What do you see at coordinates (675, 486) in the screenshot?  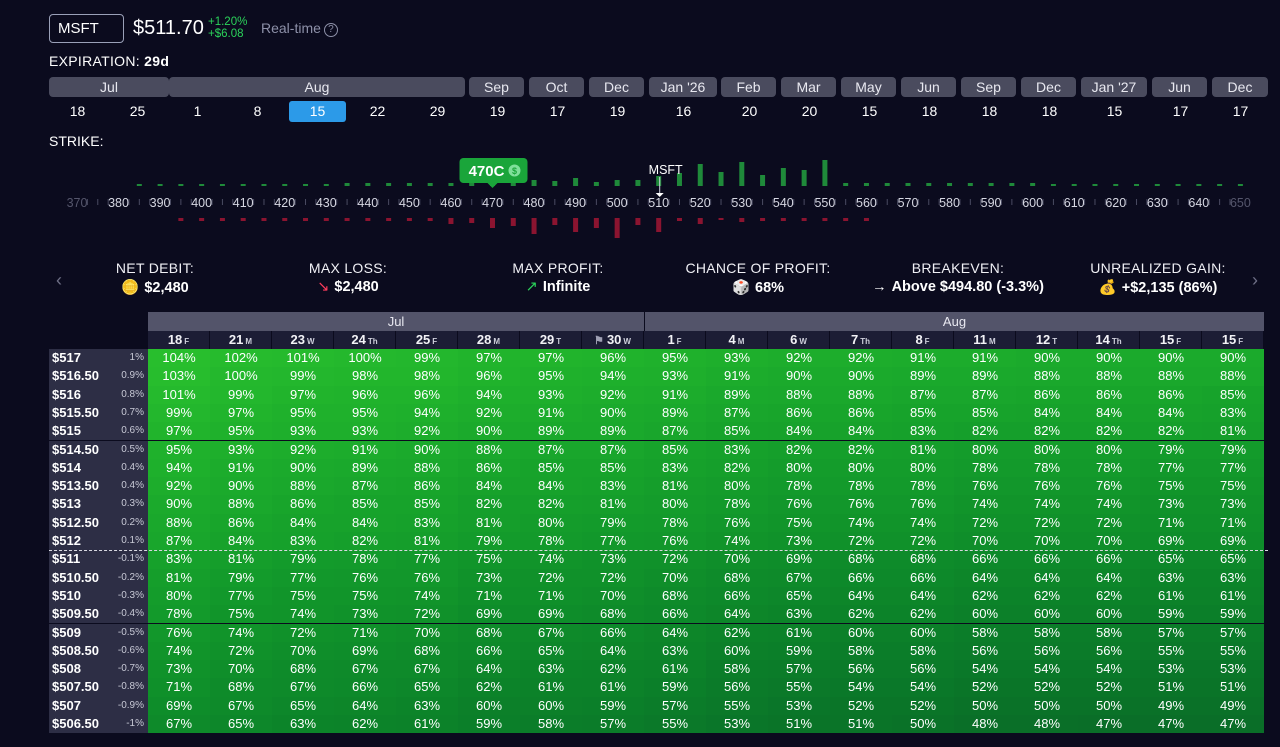 I see `profit-cell: 81%` at bounding box center [675, 486].